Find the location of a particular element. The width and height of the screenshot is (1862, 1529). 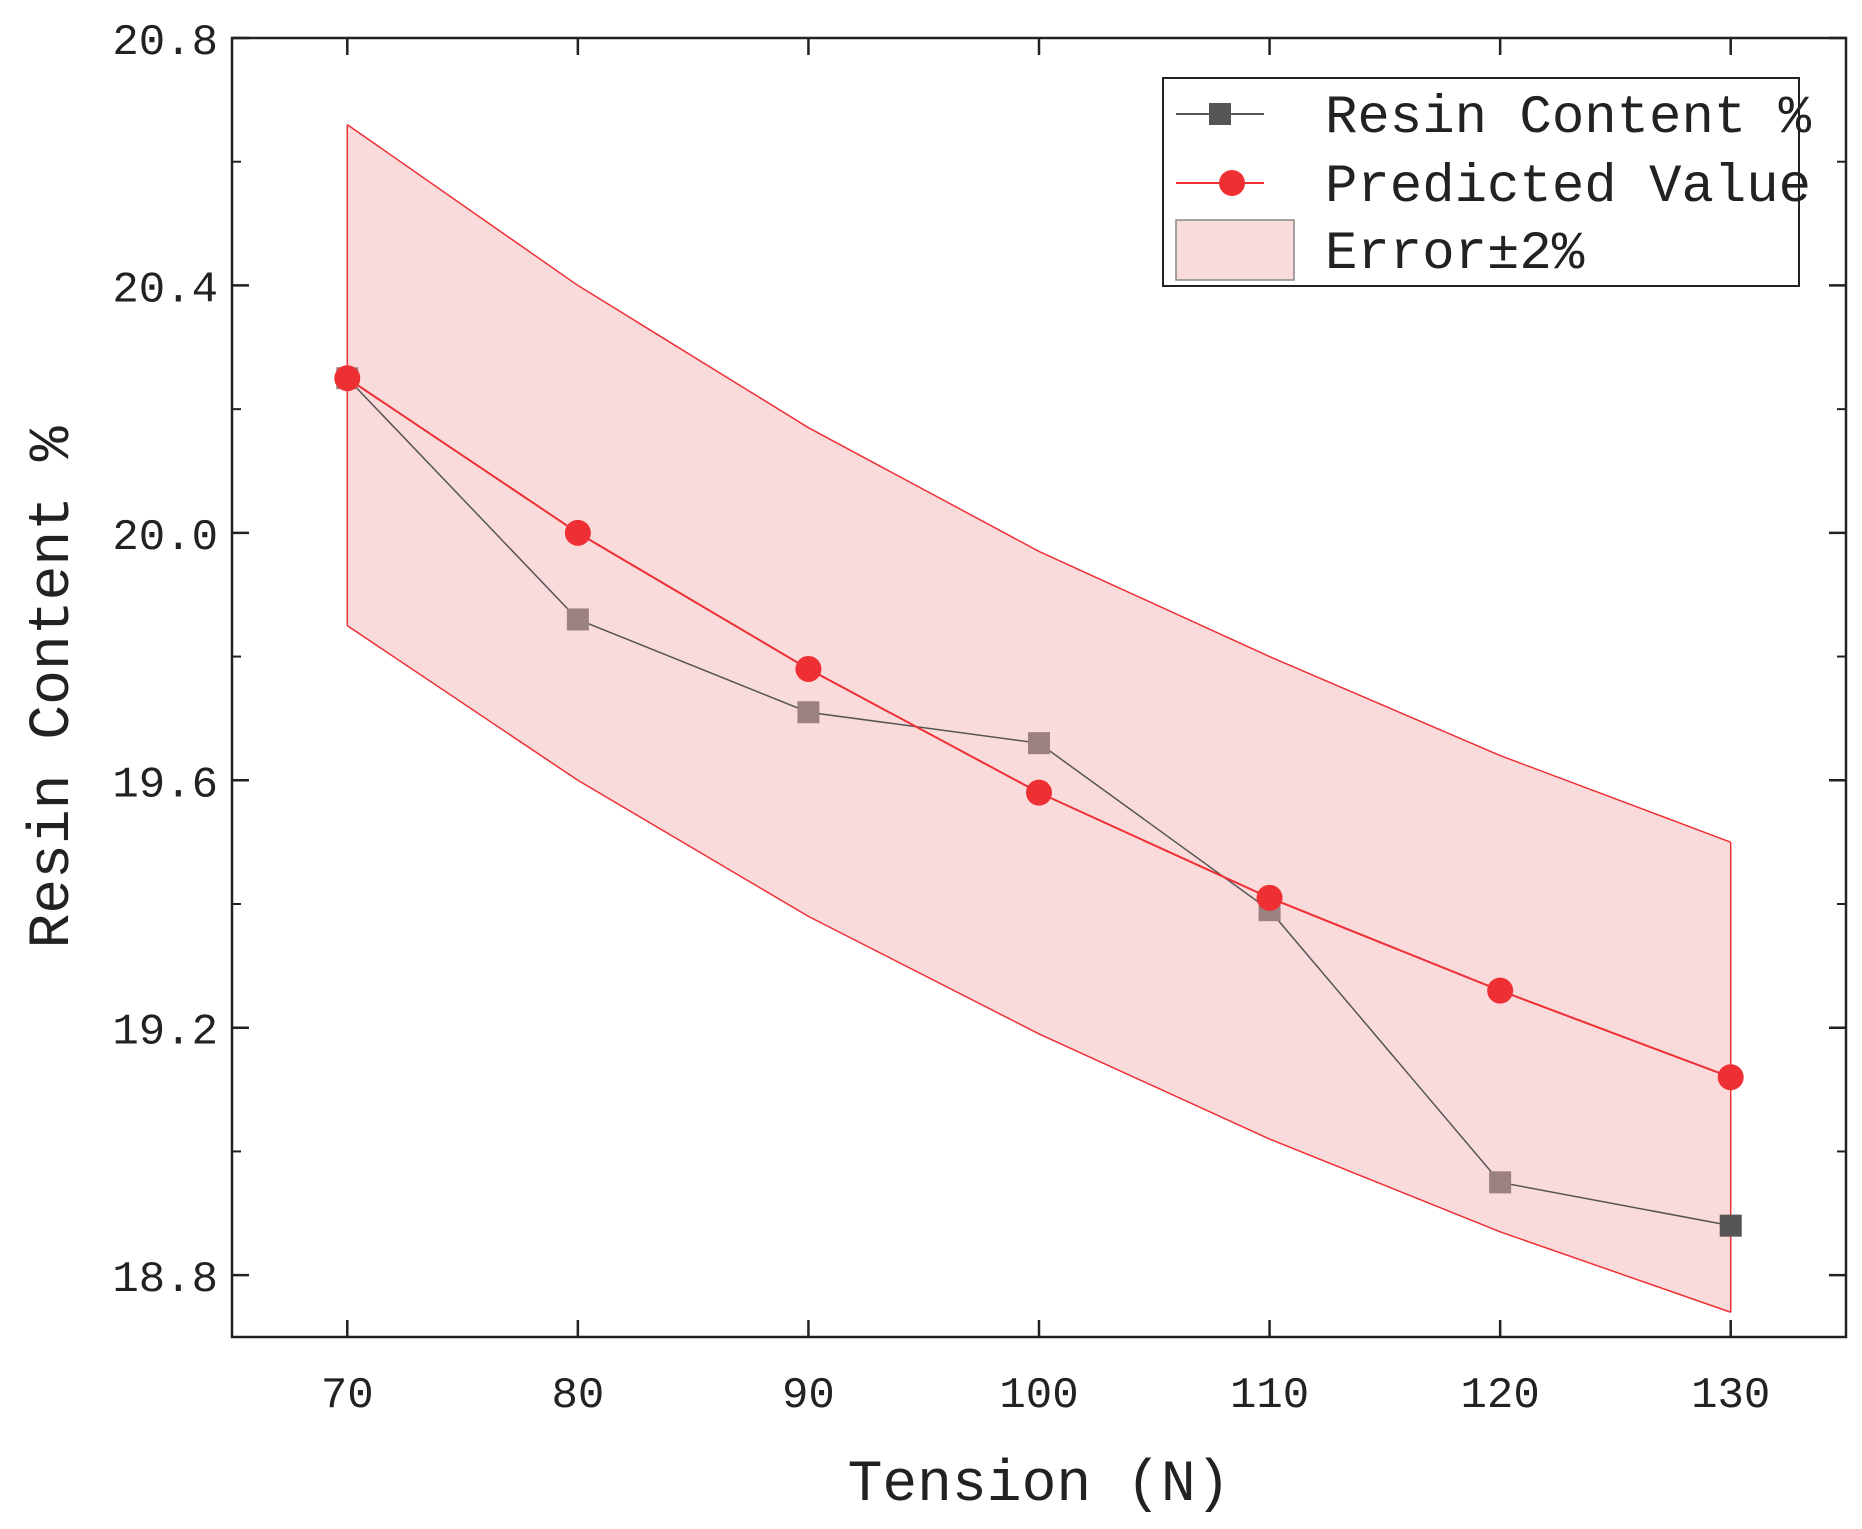

x-tick-label: 110 is located at coordinates (1269, 1396).